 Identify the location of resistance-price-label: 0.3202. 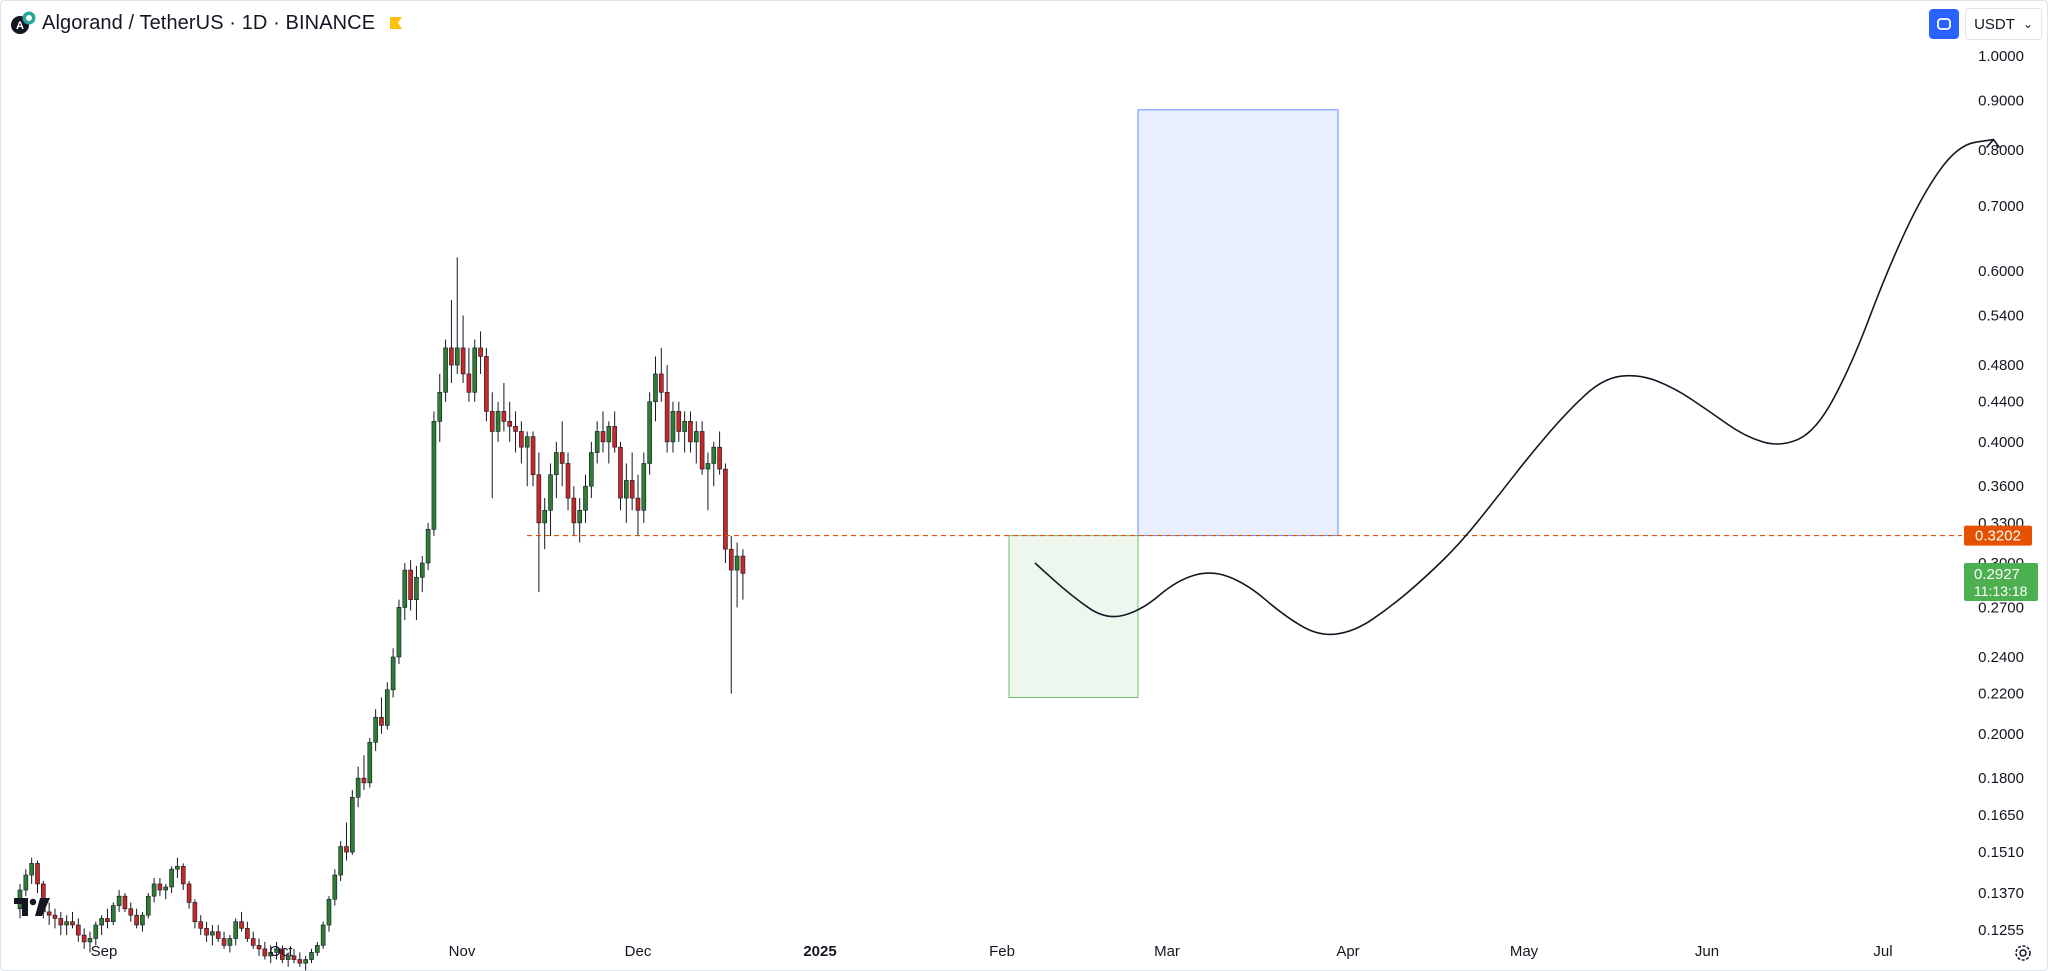
(1998, 536).